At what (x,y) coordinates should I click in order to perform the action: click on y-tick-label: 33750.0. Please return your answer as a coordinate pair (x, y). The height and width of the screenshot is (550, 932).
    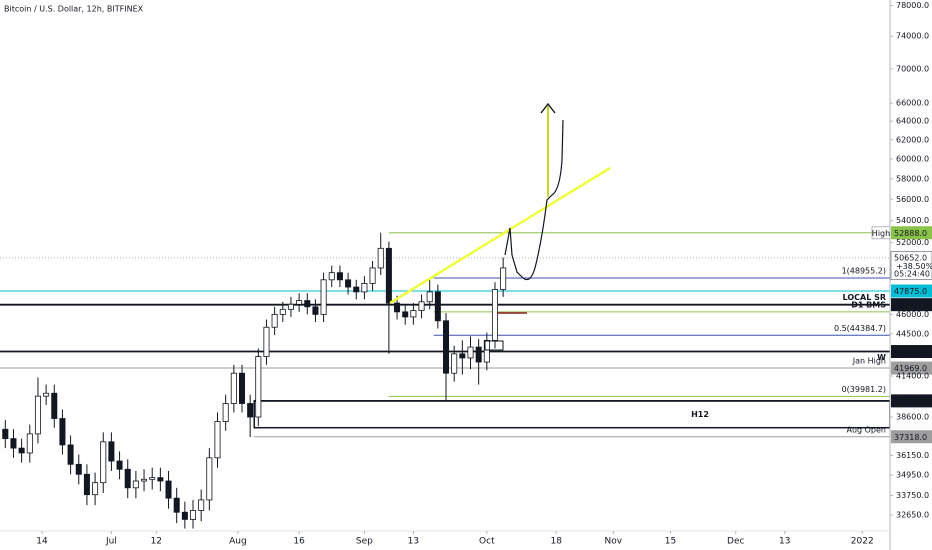
    Looking at the image, I should click on (912, 495).